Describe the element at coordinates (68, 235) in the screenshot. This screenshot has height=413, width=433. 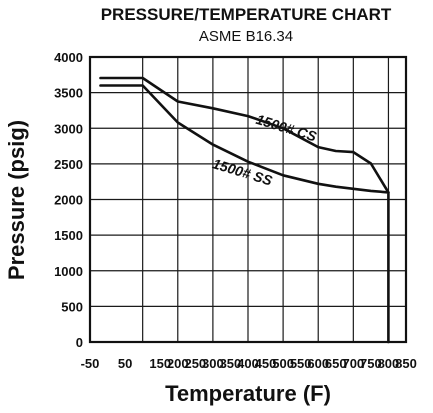
I see `y-tick-label: 1500` at that location.